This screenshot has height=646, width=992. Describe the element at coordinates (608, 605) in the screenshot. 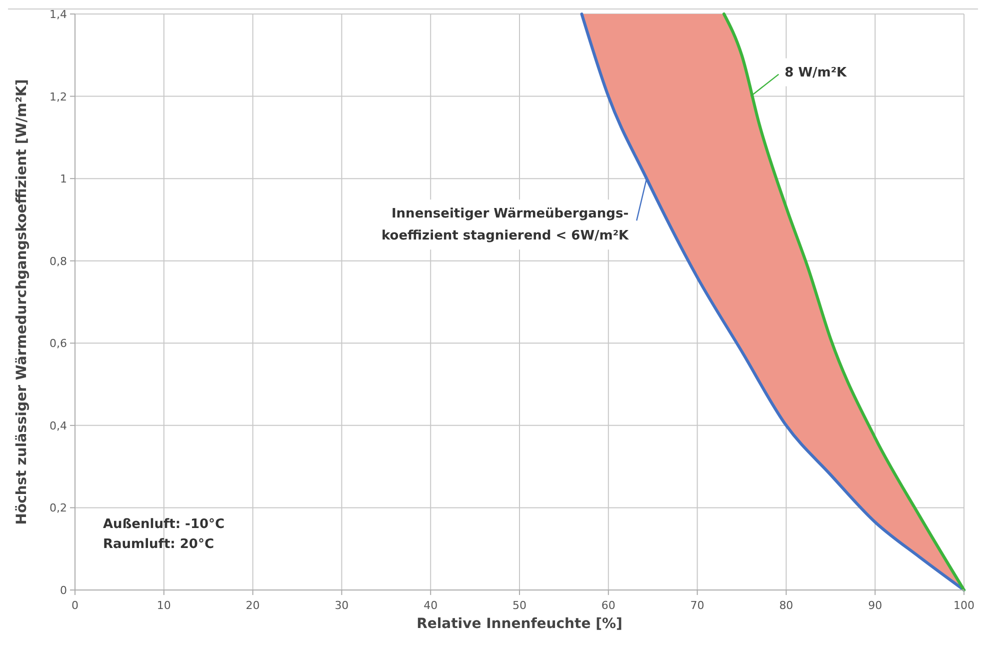

I see `x-tick-label: 60` at that location.